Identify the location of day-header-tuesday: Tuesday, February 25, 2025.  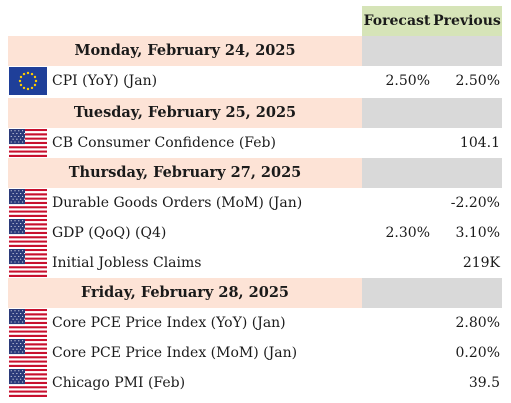
(255, 113).